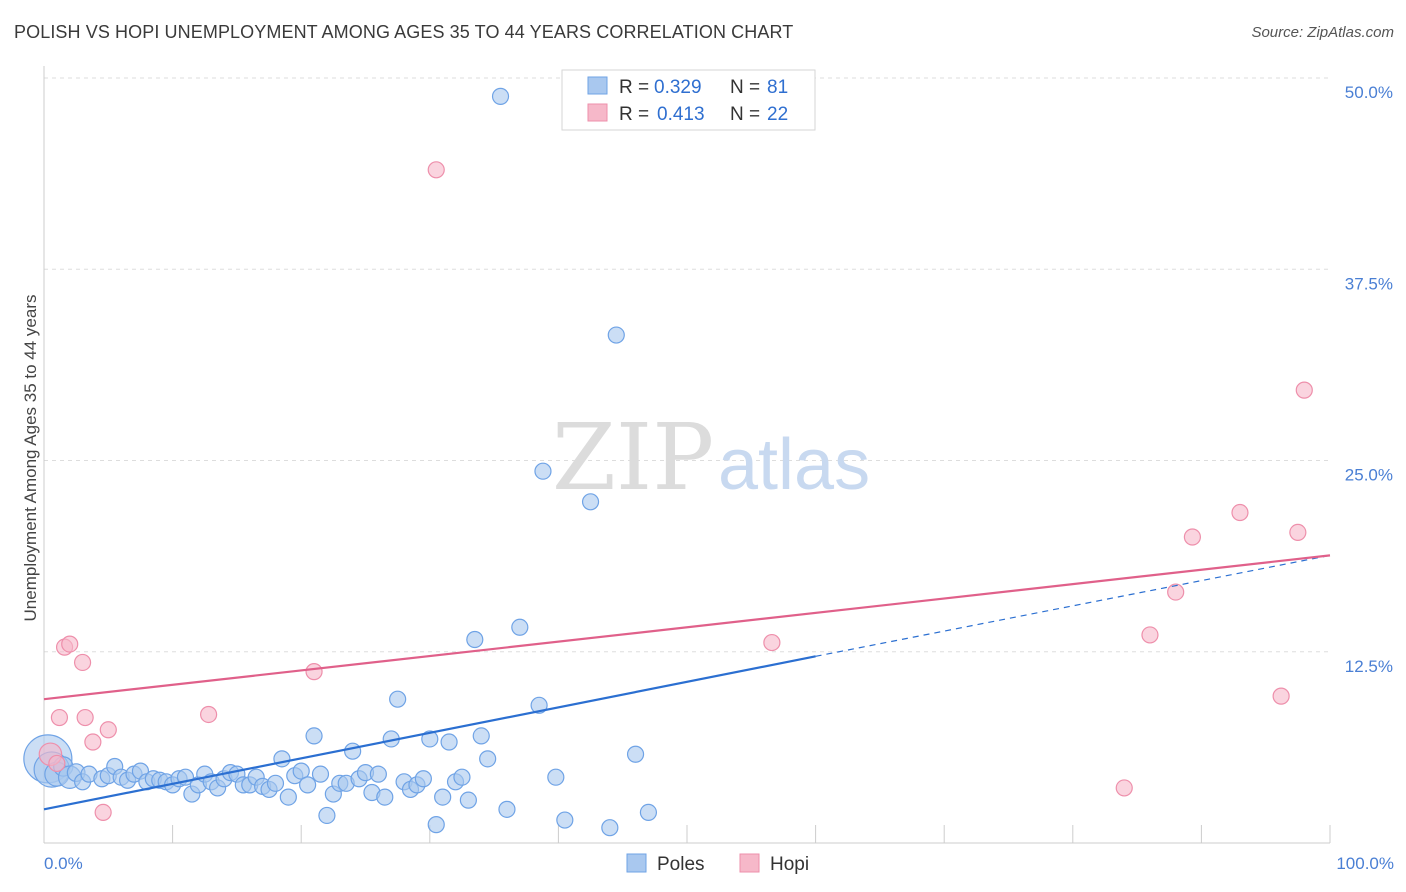  I want to click on y-tick-label: 37.5%, so click(1369, 283).